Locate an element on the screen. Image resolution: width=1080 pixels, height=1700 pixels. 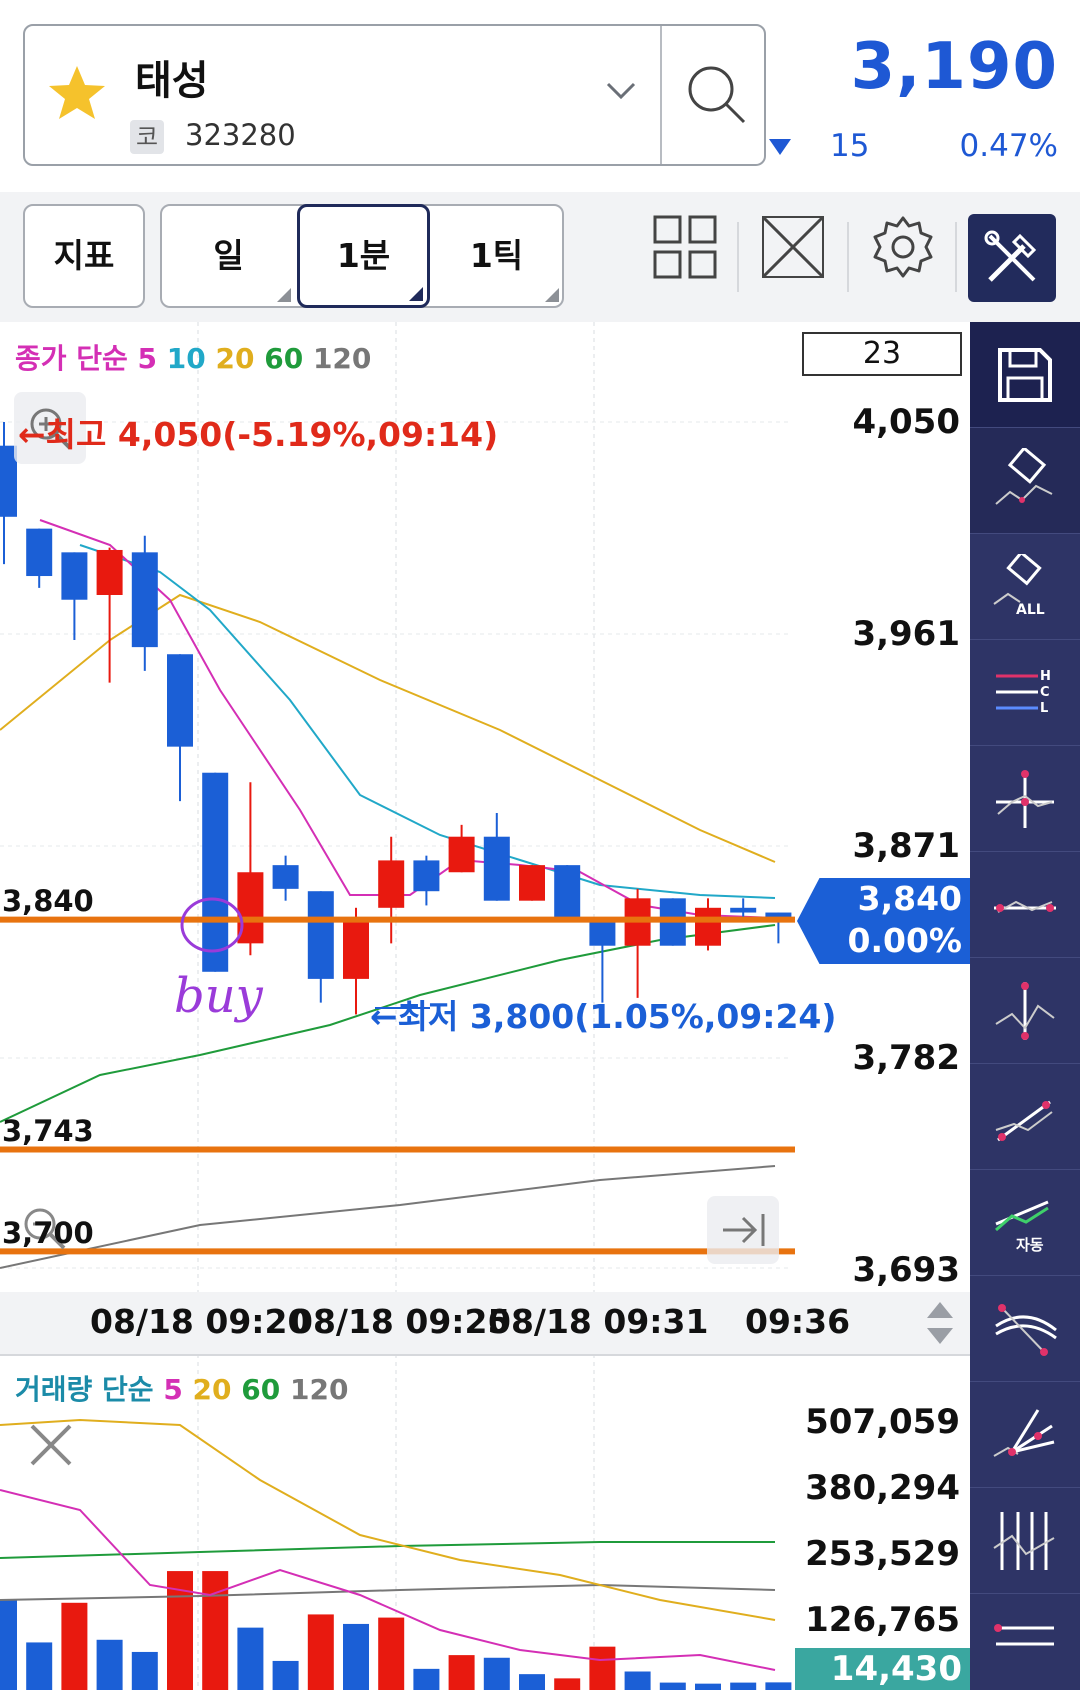
down-triangle-icon is located at coordinates (780, 147).